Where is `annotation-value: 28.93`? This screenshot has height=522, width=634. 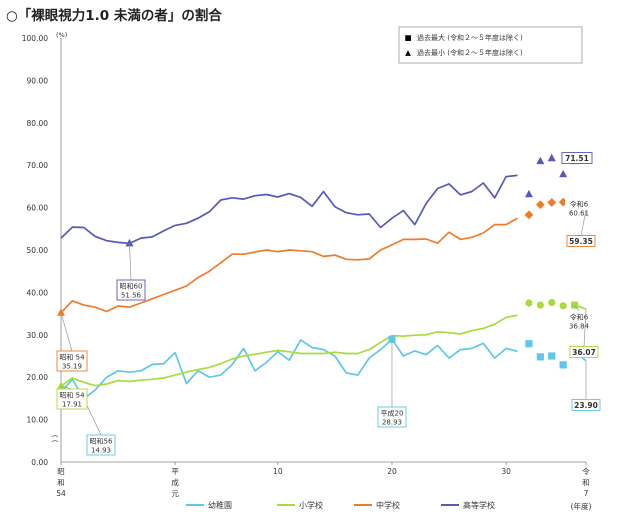
annotation-value: 28.93 is located at coordinates (392, 423).